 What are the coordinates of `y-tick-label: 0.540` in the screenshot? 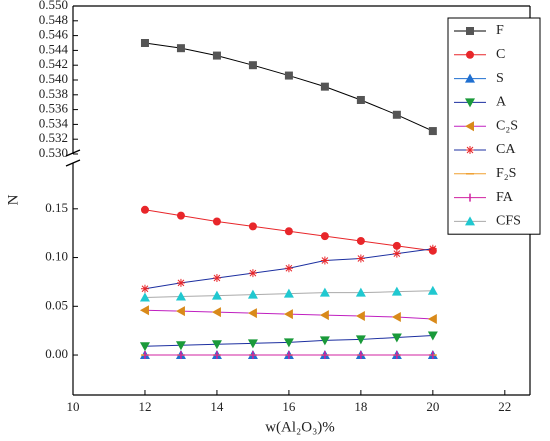 It's located at (53, 78).